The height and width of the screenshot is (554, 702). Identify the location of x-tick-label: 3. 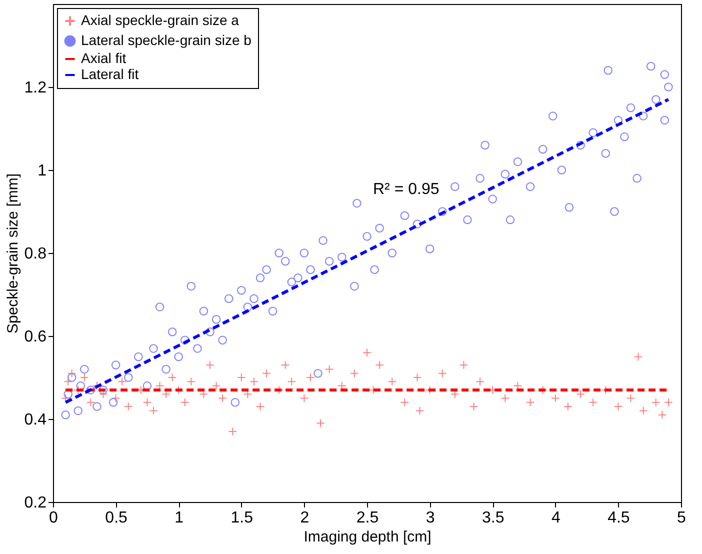
(430, 518).